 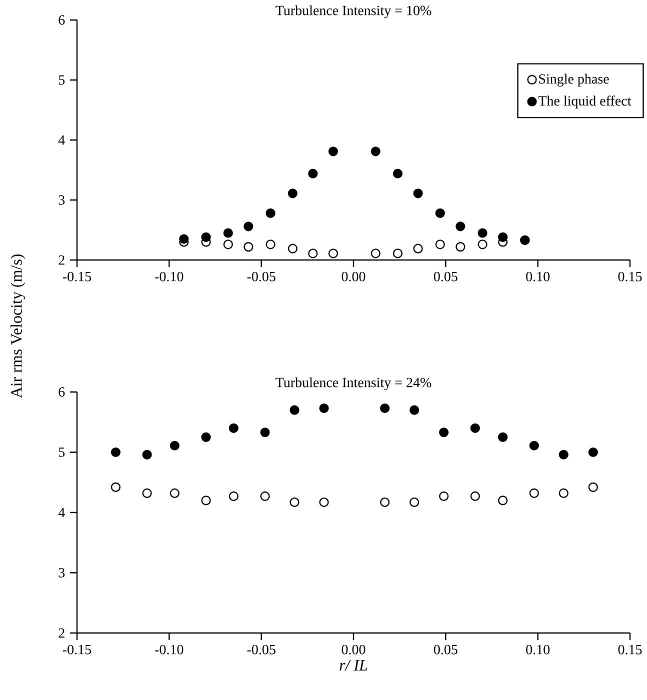 What do you see at coordinates (354, 665) in the screenshot?
I see `x-axis-title: r/ IL` at bounding box center [354, 665].